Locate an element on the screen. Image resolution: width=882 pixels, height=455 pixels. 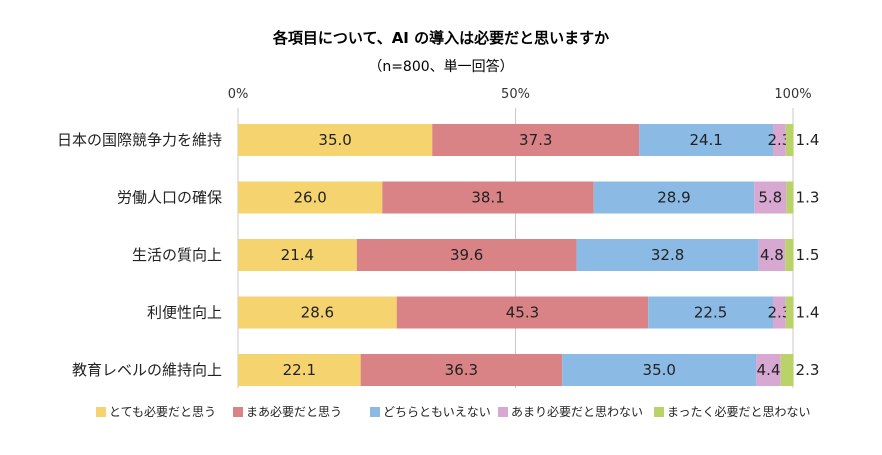
chart-subtitle: （n=800、単一回答） is located at coordinates (440, 66).